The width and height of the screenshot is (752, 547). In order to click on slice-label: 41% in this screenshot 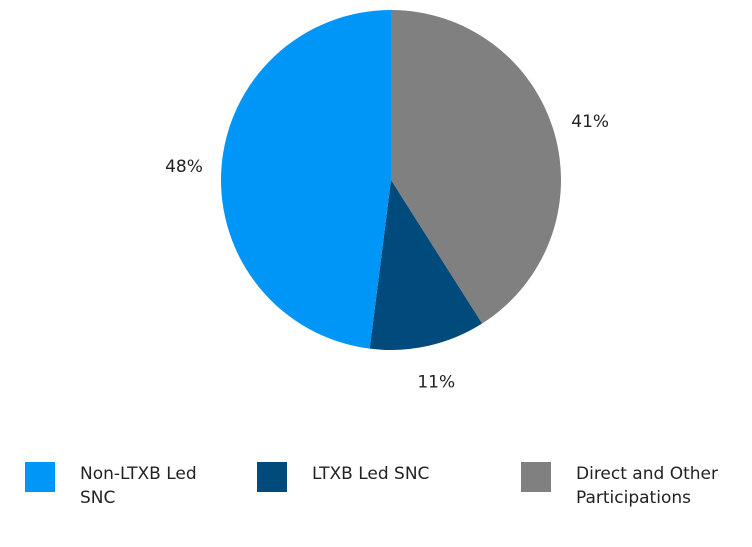, I will do `click(590, 122)`.